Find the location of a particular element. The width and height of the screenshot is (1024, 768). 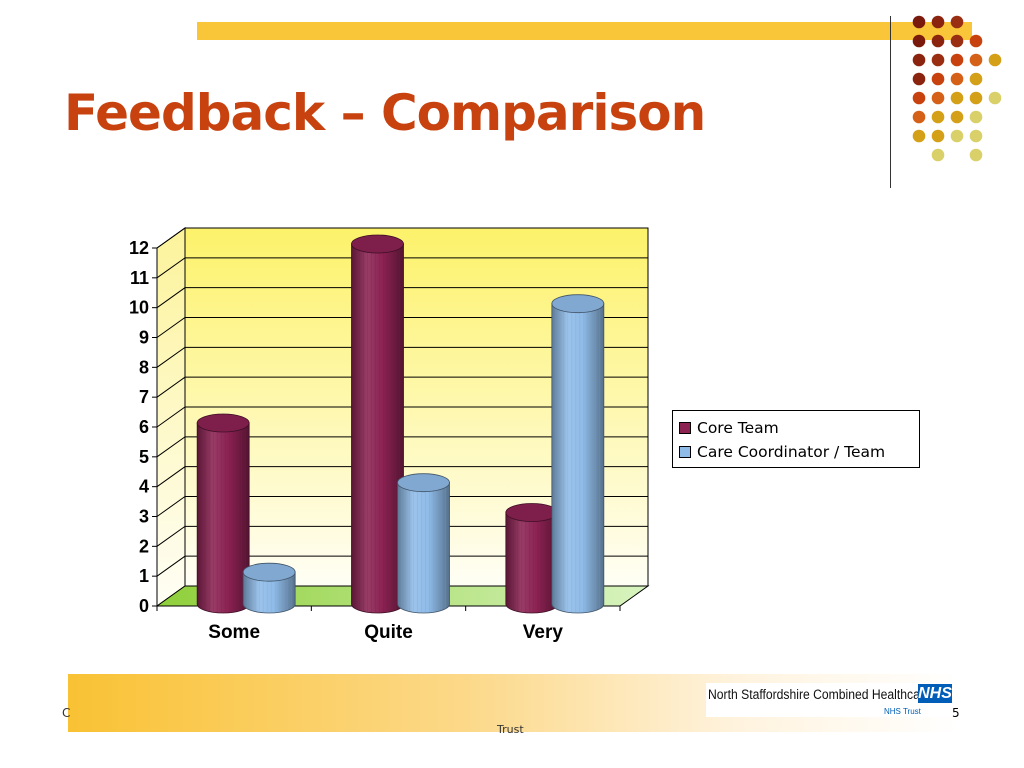

header-accent-bar is located at coordinates (584, 31).